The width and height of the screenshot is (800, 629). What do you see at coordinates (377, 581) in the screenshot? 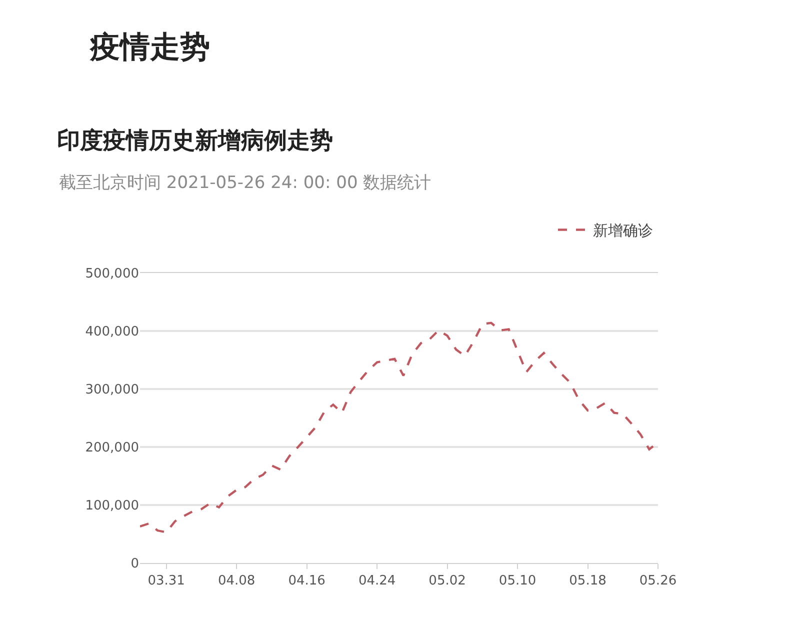
I see `x-tick-label: 04.24` at bounding box center [377, 581].